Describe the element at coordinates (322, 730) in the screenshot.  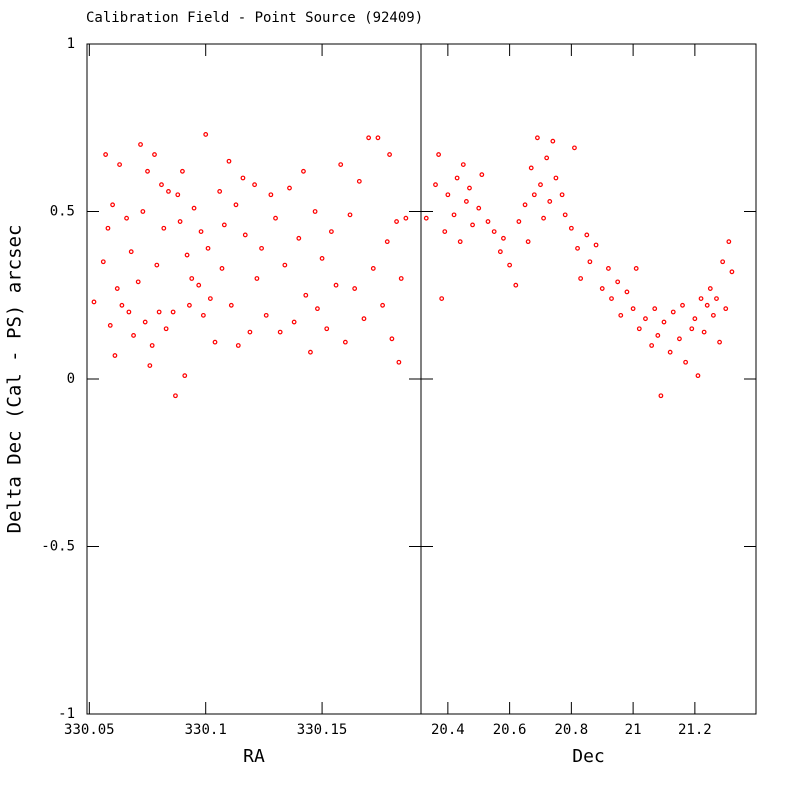
I see `x-tick-label: 330.15` at that location.